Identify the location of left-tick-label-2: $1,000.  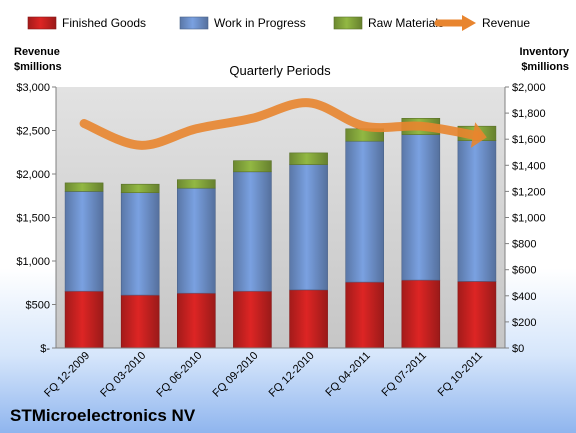
(33, 262).